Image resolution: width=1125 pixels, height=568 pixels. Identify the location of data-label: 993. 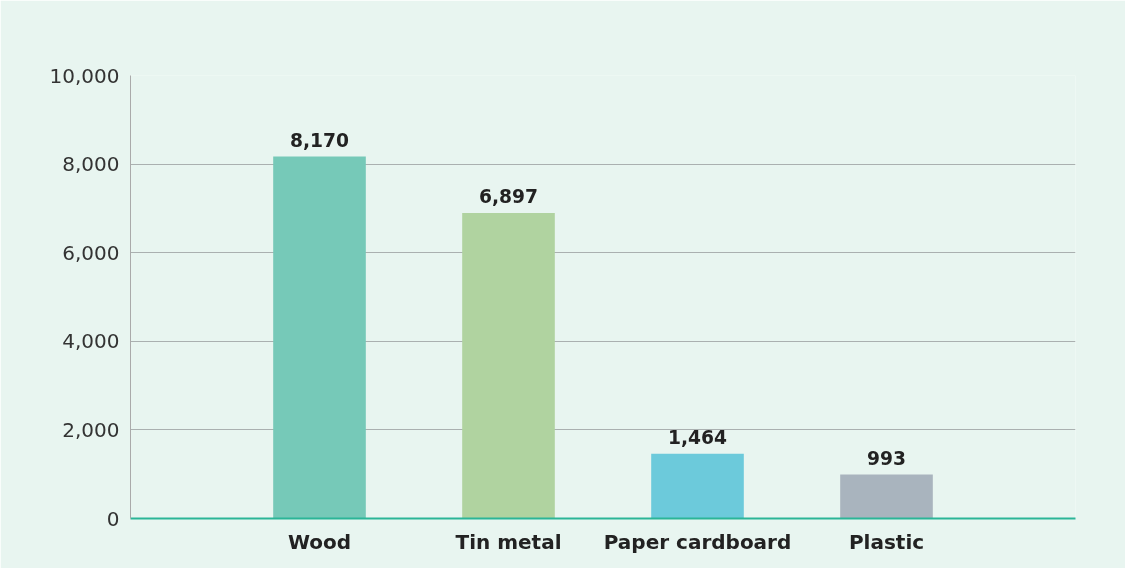
(886, 458).